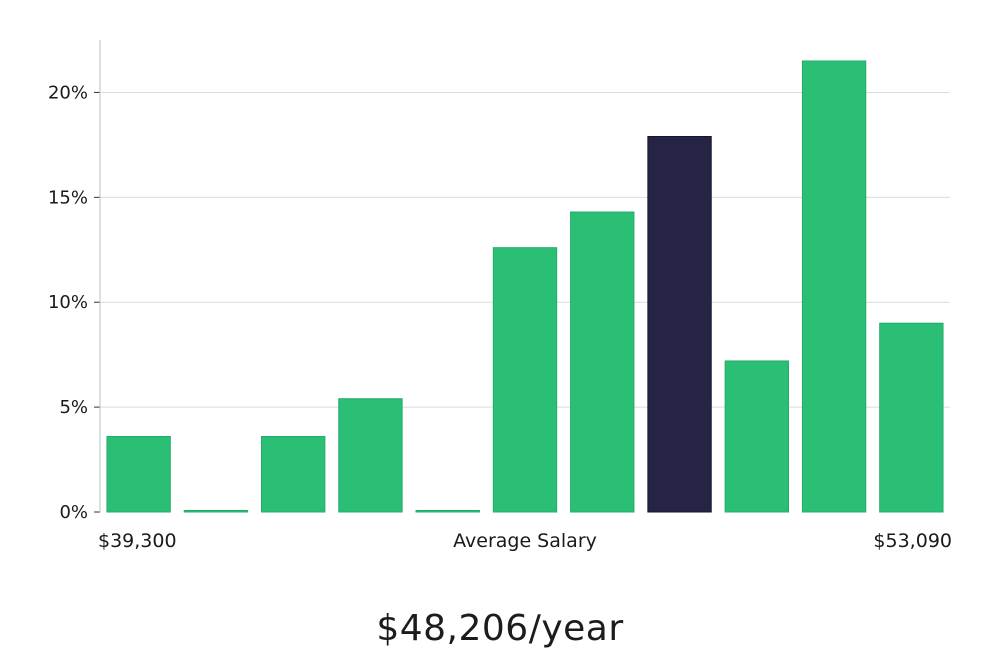  I want to click on y-axis-ticks: 0% 5% 10% 15% 20%, so click(74, 302).